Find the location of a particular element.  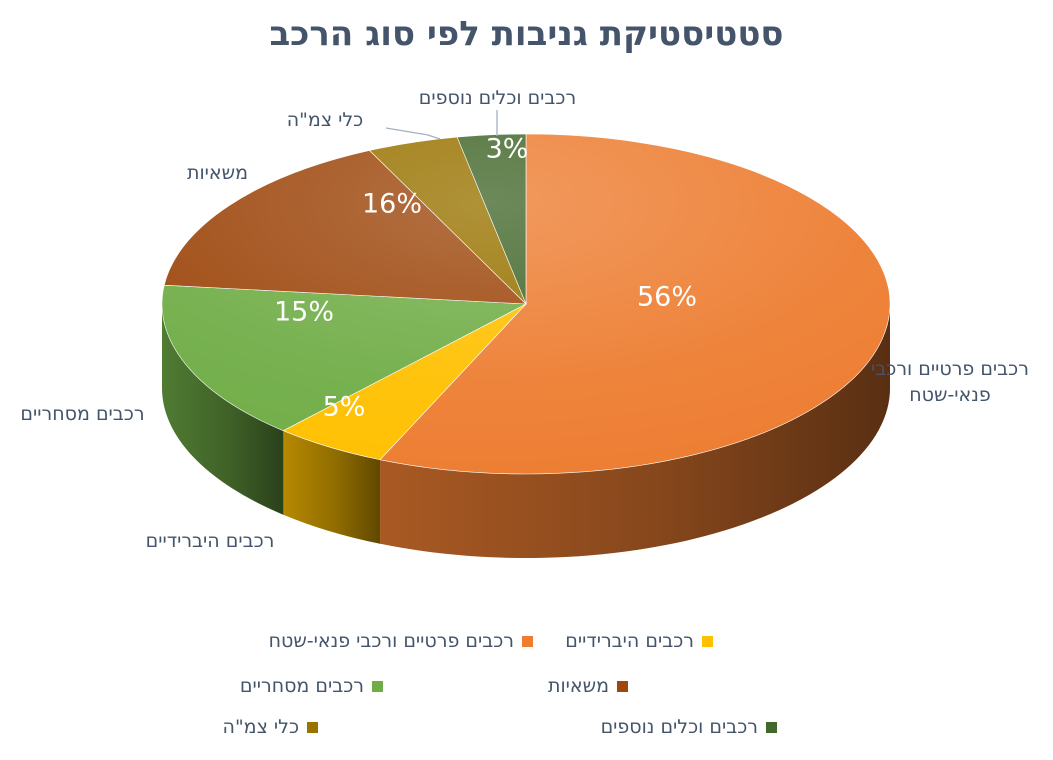

legend-item-commercial: רכבים מסחריים is located at coordinates (311, 686).